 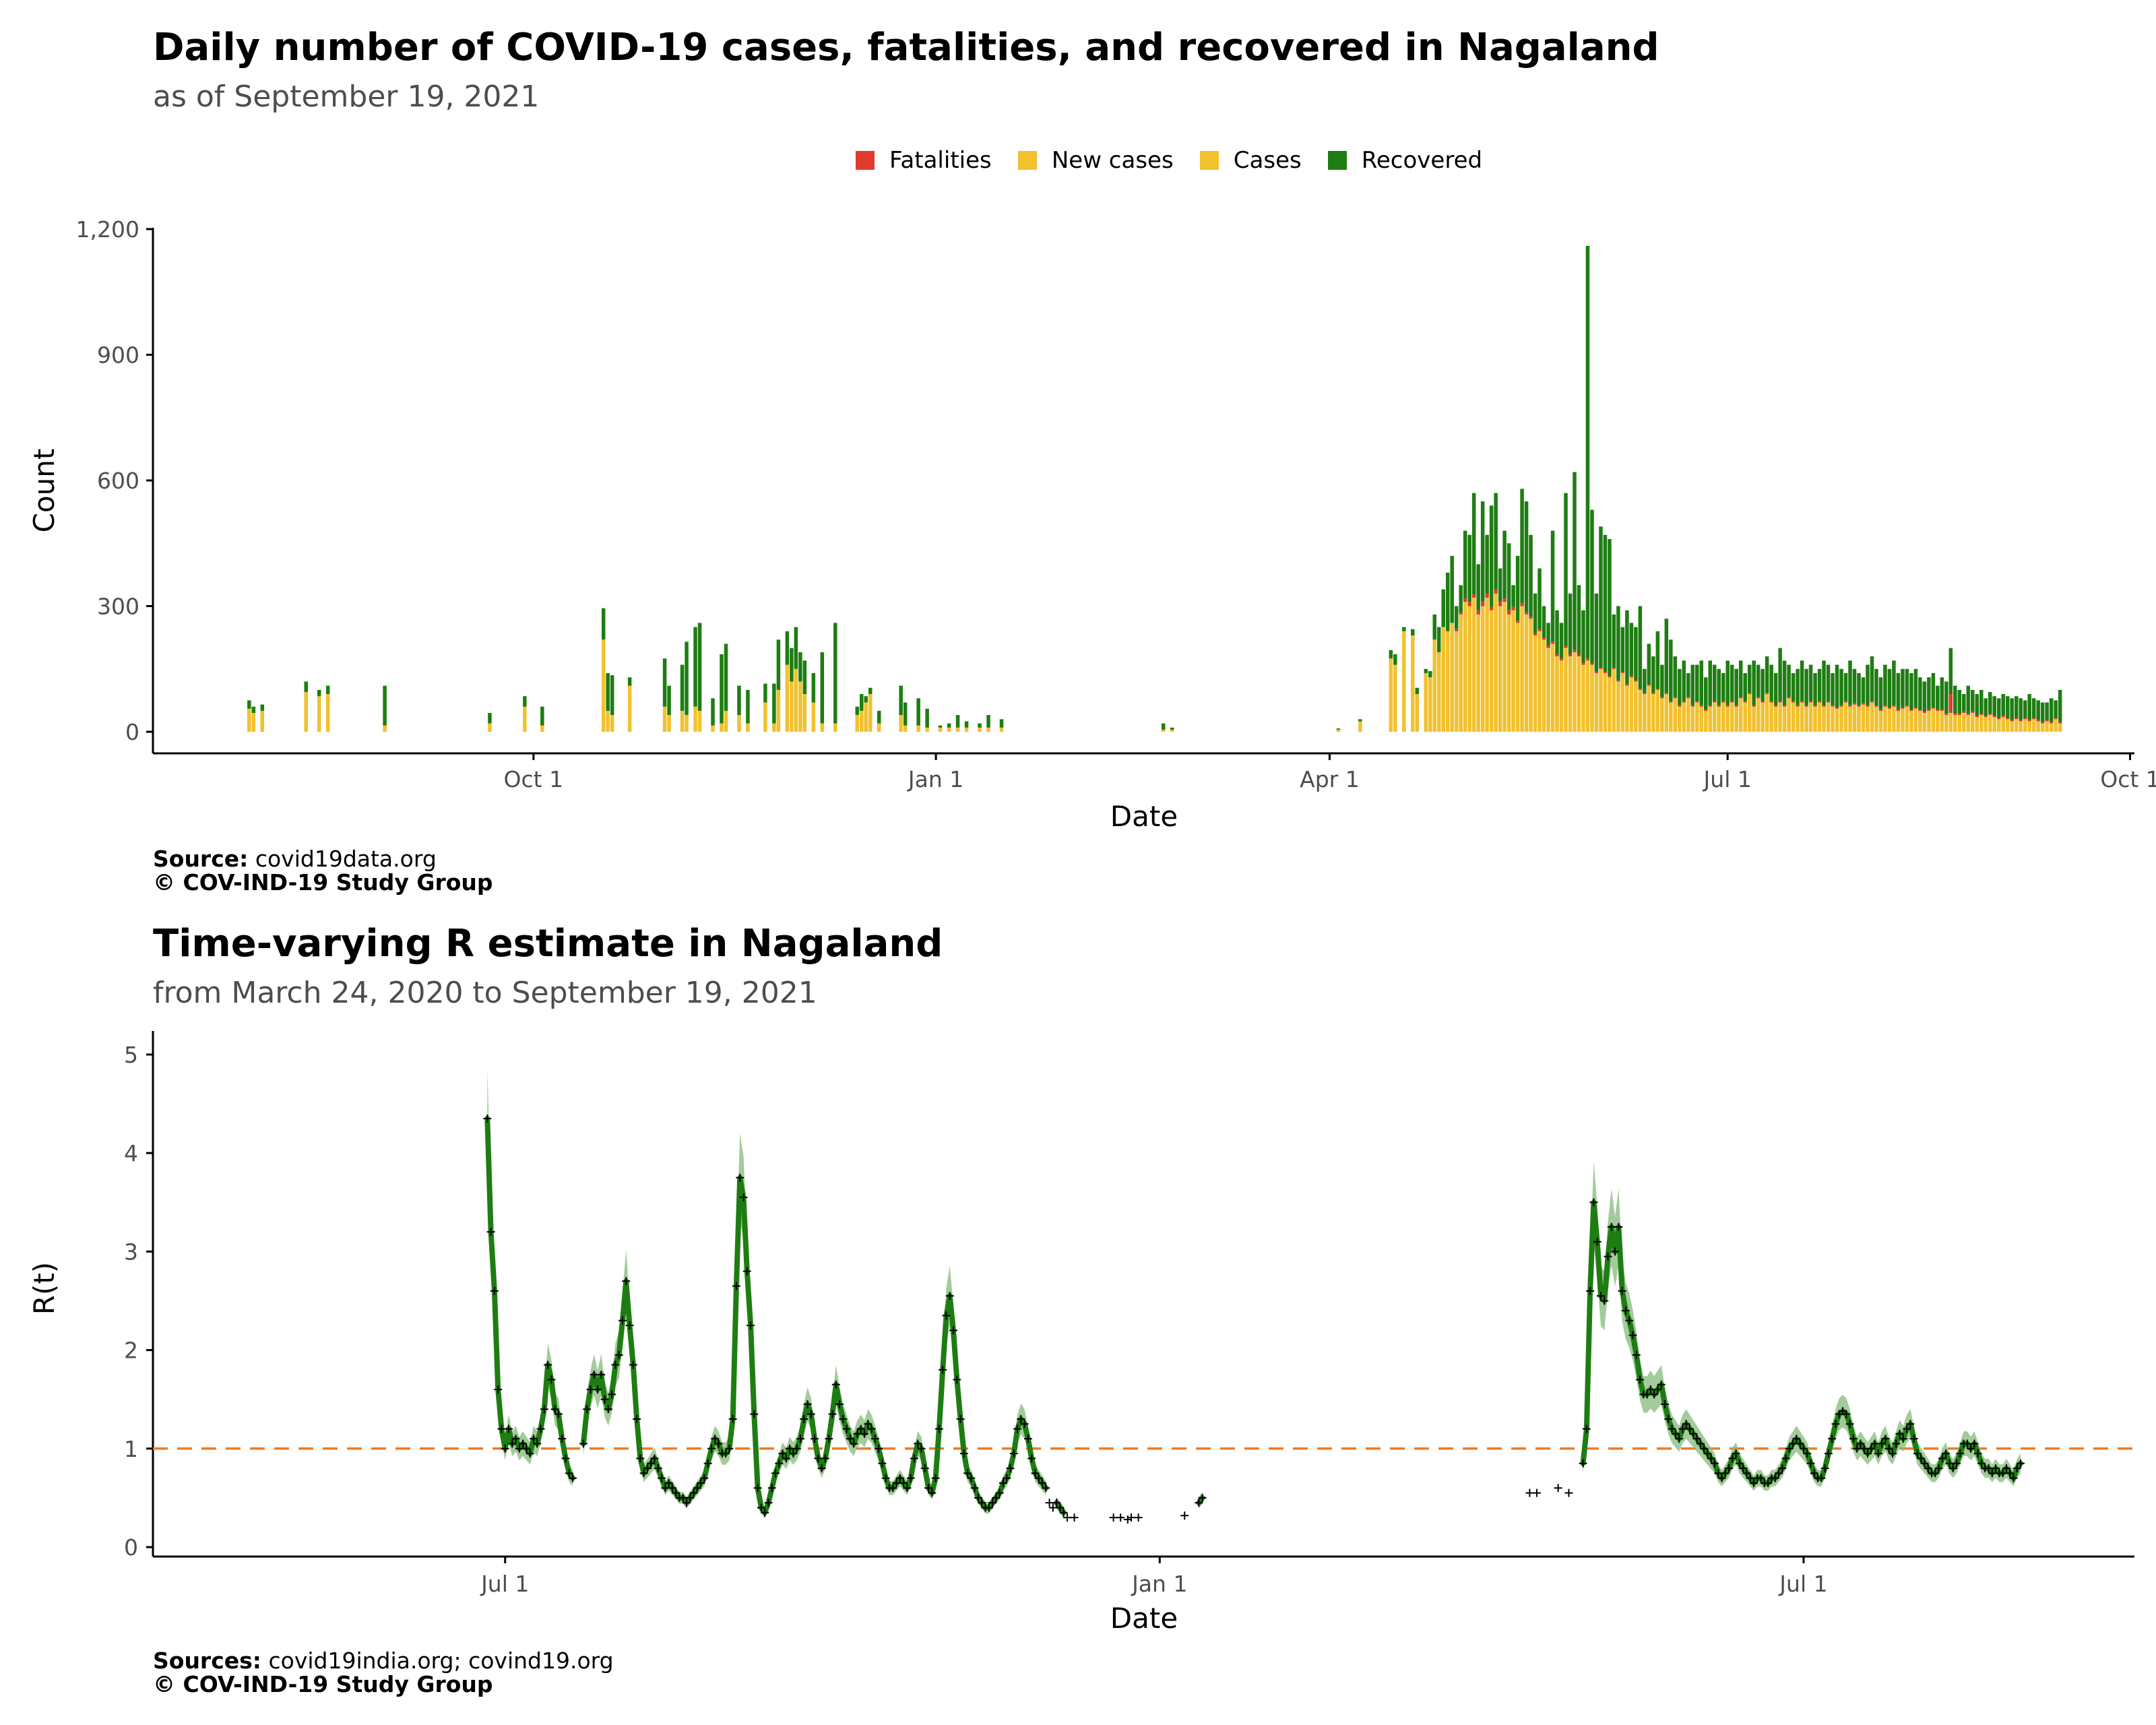 What do you see at coordinates (131, 1251) in the screenshot?
I see `bottom-y-tick-label: 3` at bounding box center [131, 1251].